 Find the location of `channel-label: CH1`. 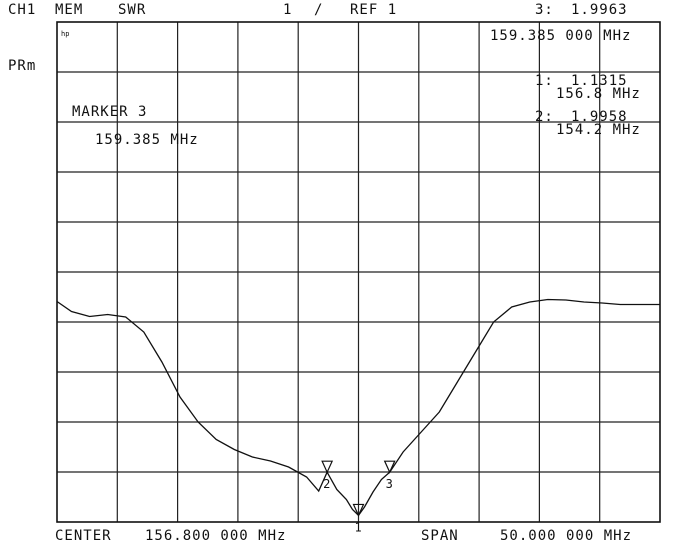

channel-label: CH1 is located at coordinates (22, 10).